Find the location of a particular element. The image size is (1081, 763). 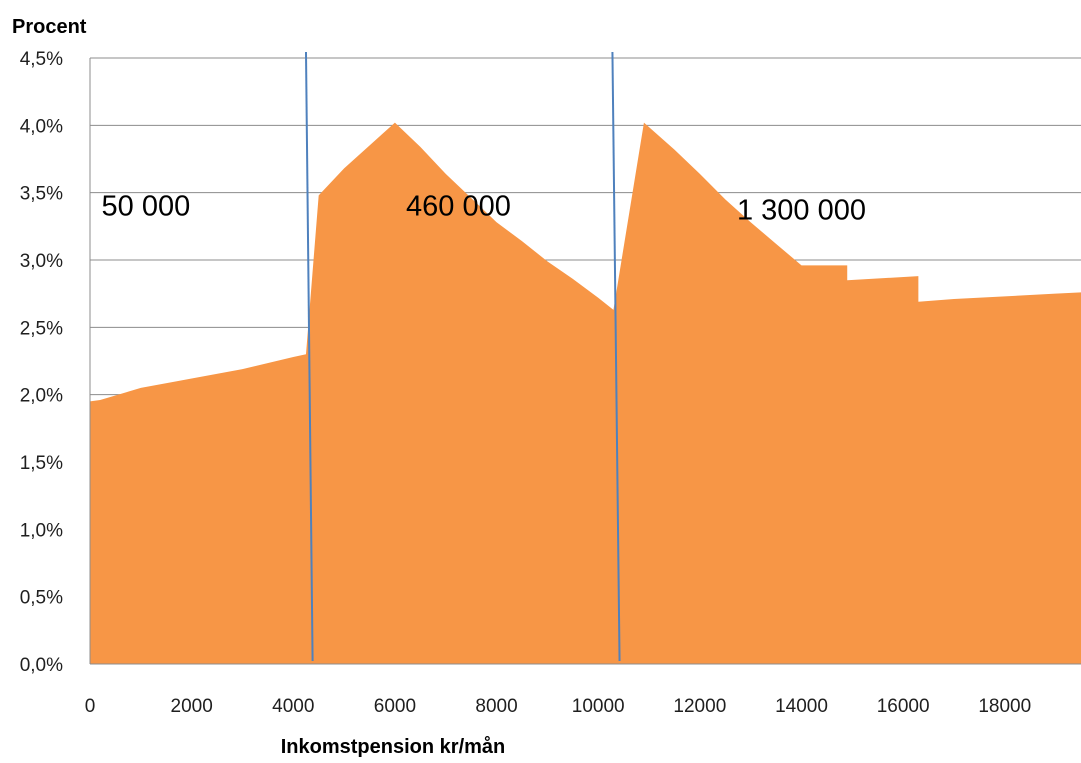

annotations: 50 000 460 000 1 300 000 is located at coordinates (484, 209).